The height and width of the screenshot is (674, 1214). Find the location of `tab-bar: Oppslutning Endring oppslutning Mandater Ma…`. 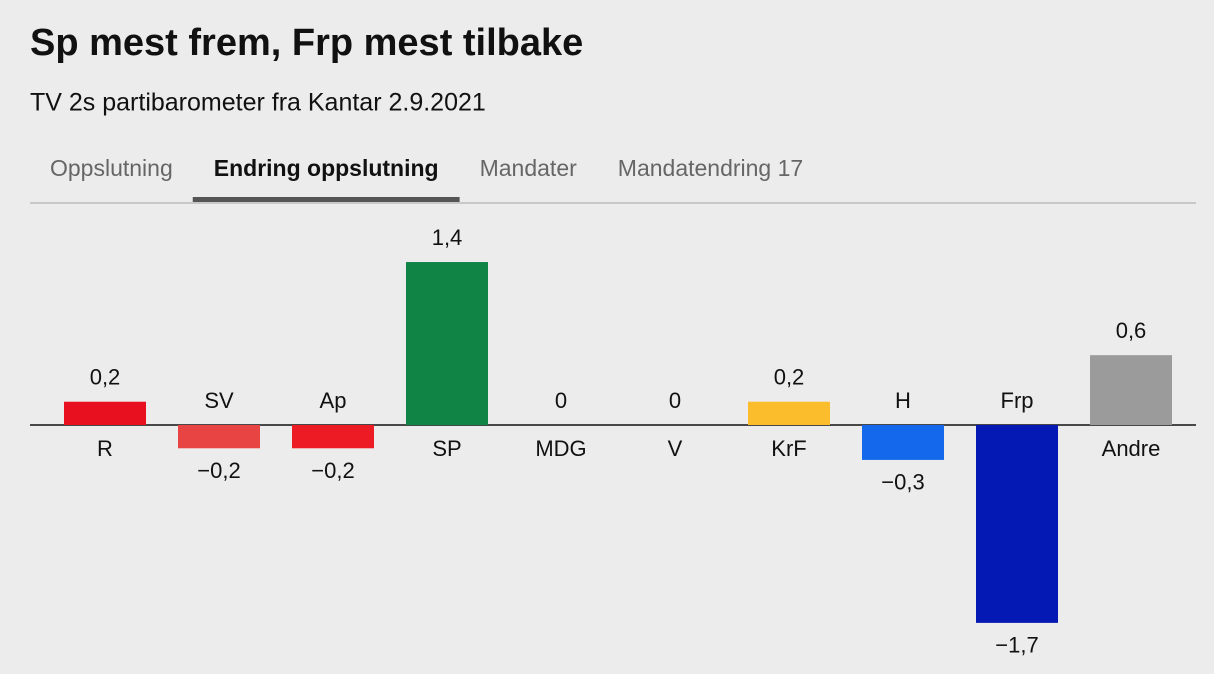

tab-bar: Oppslutning Endring oppslutning Mandater Ma… is located at coordinates (426, 178).